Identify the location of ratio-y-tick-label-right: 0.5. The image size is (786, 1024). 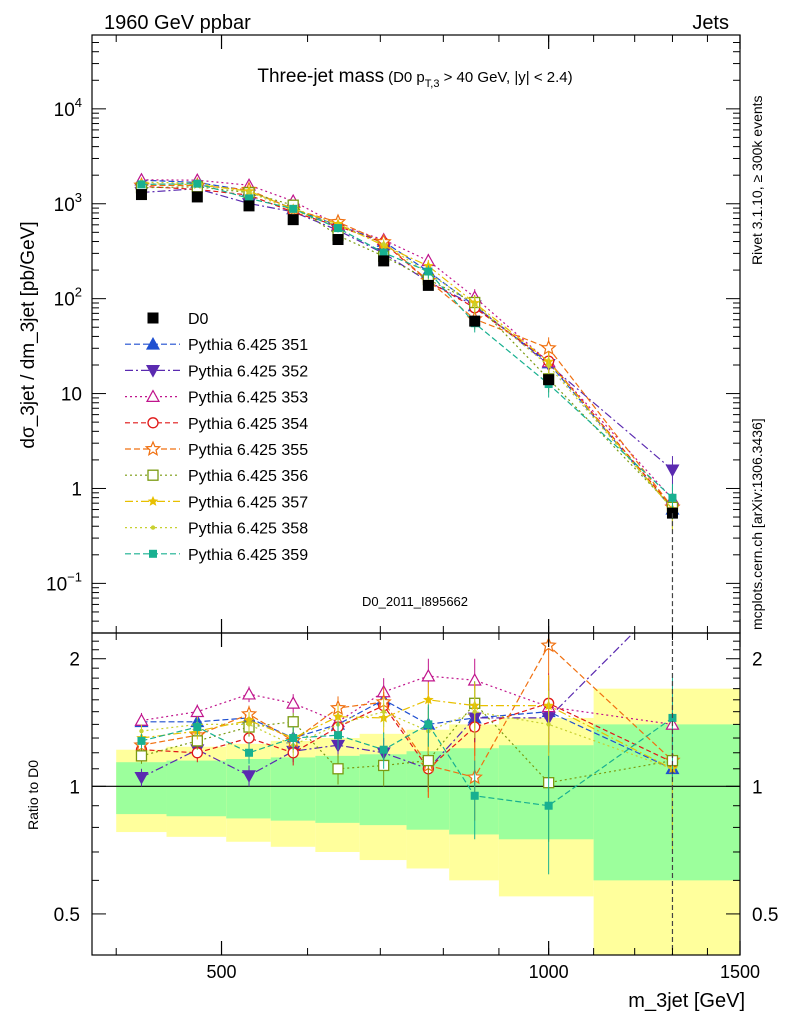
(765, 915).